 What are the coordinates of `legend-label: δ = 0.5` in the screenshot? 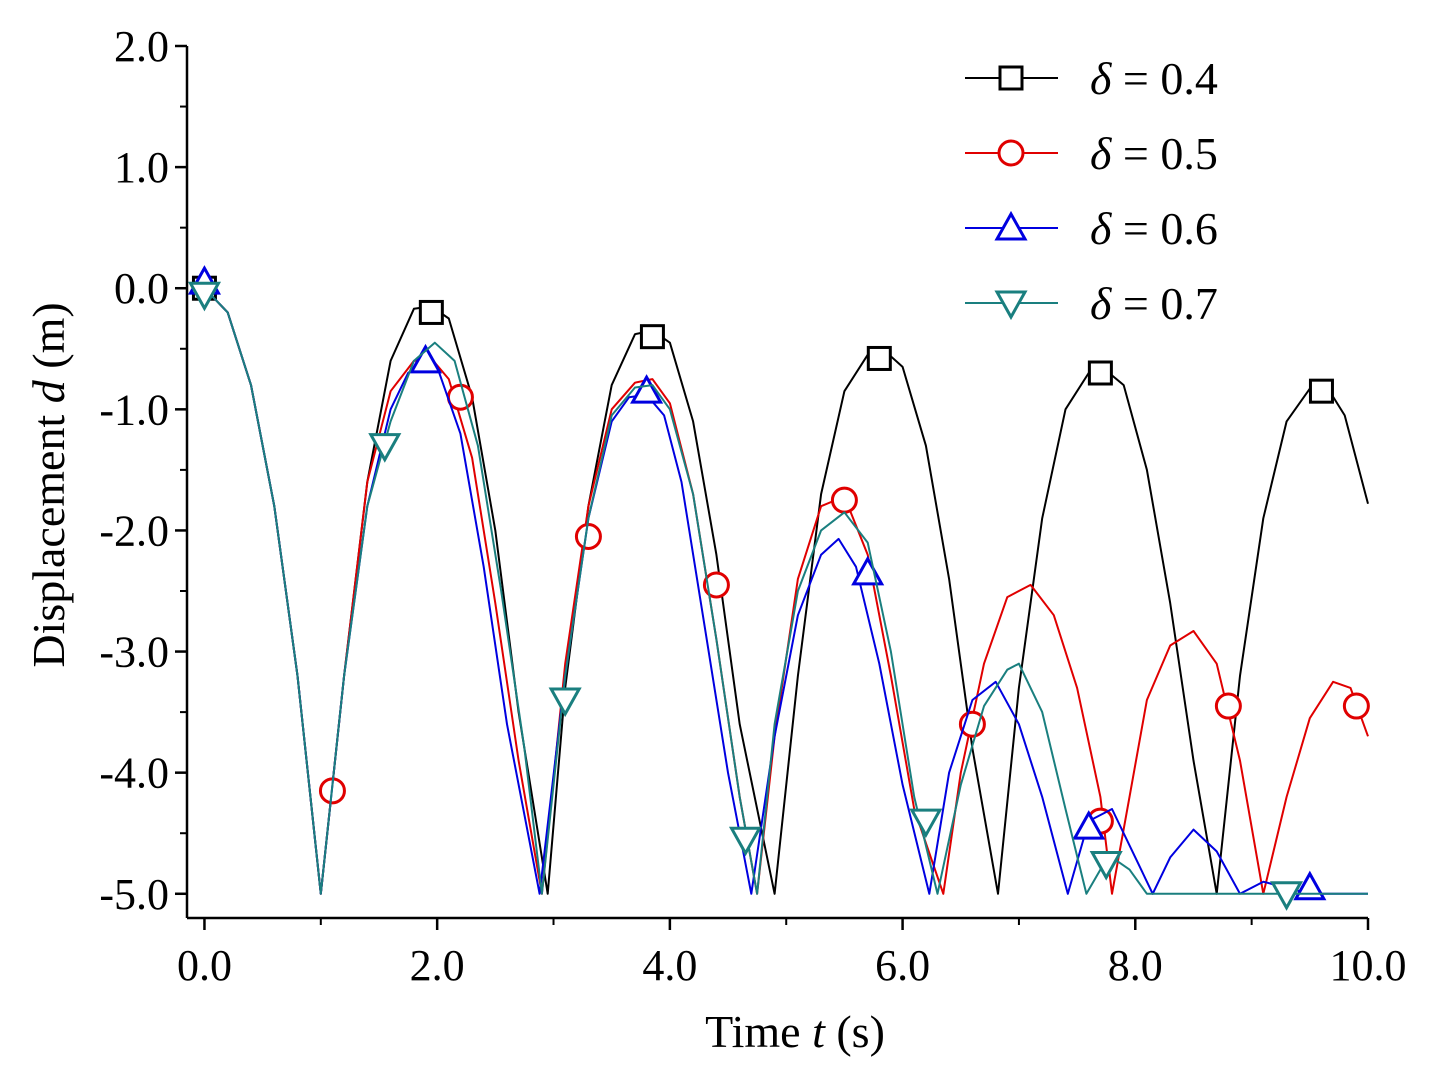 It's located at (1154, 153).